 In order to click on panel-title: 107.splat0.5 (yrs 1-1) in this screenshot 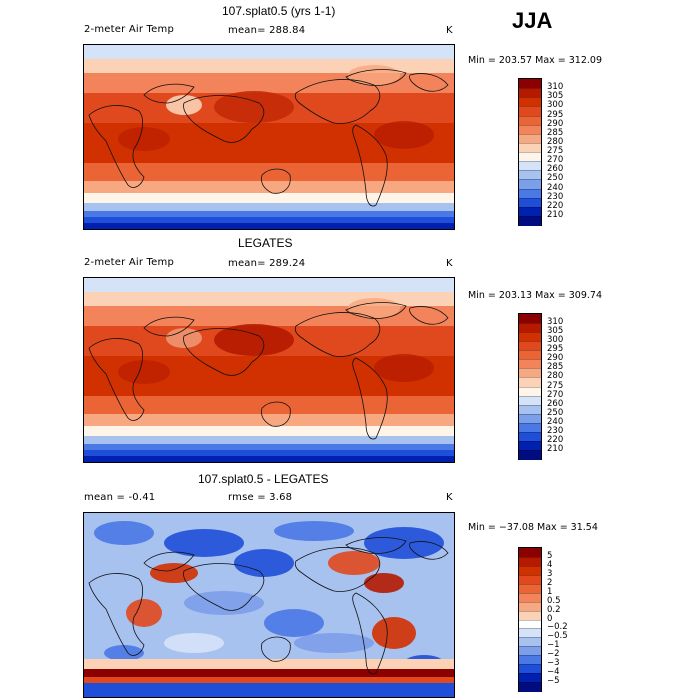, I will do `click(279, 11)`.